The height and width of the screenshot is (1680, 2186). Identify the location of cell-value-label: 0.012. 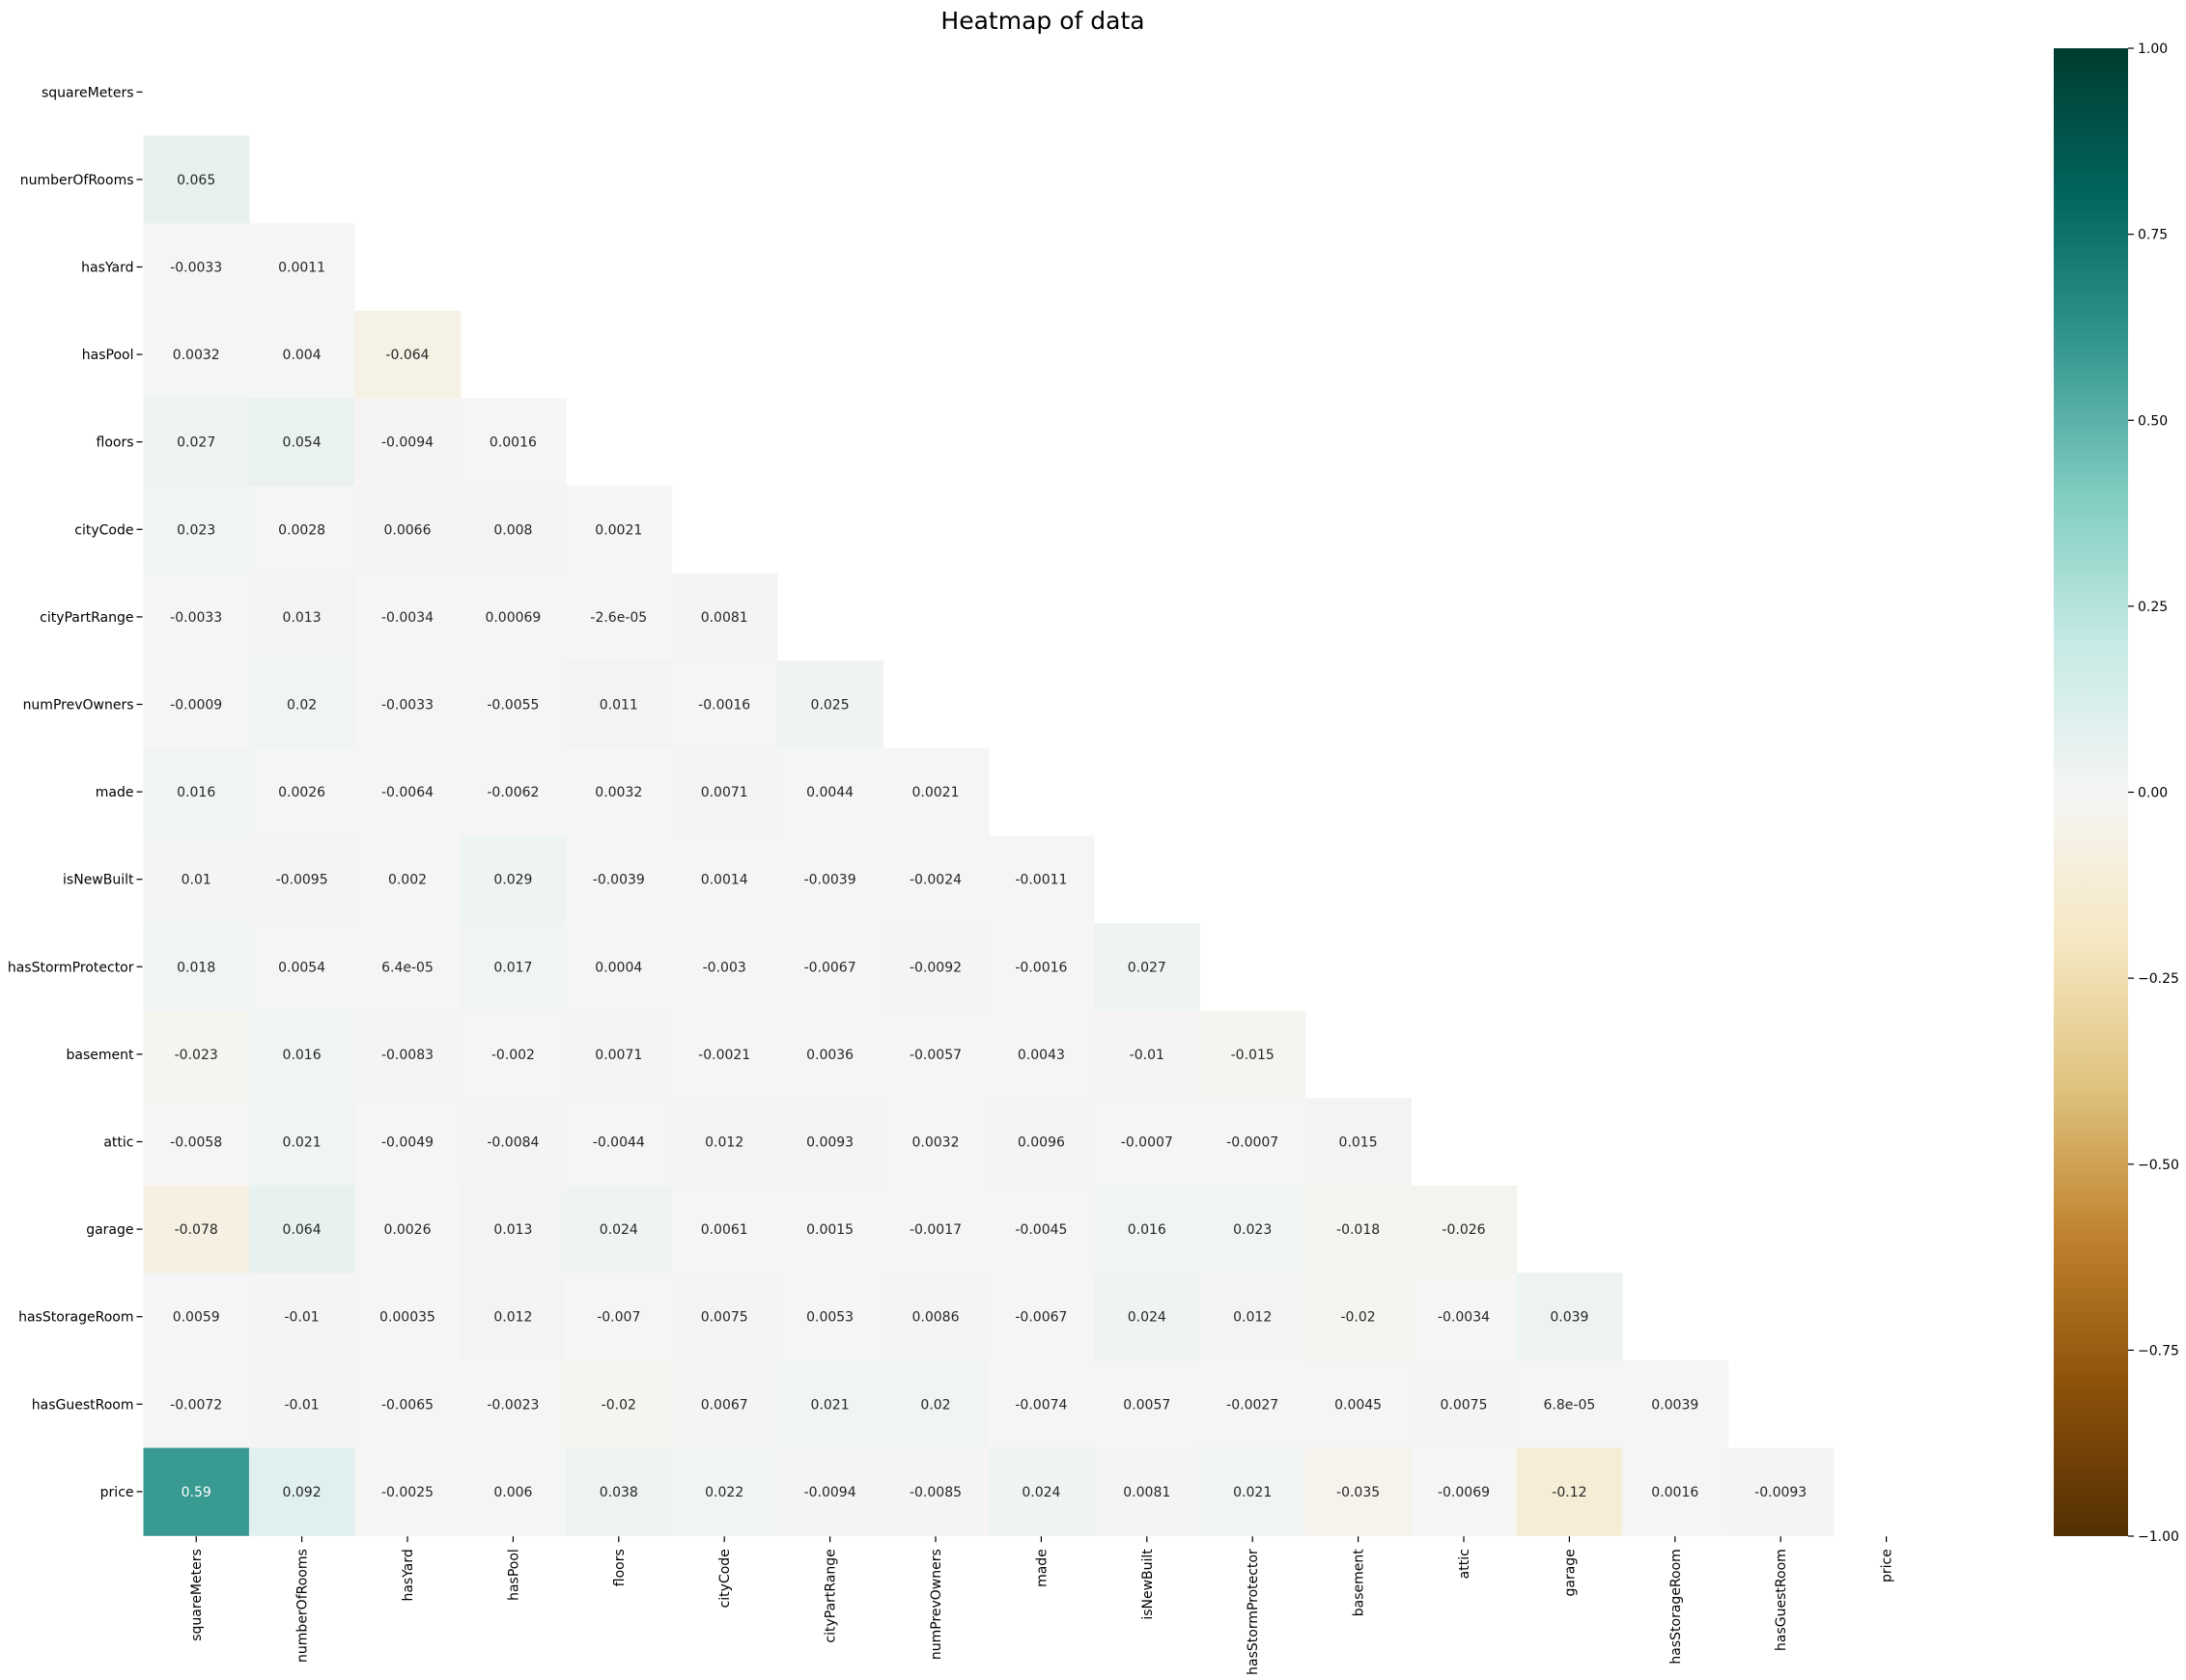
(512, 1318).